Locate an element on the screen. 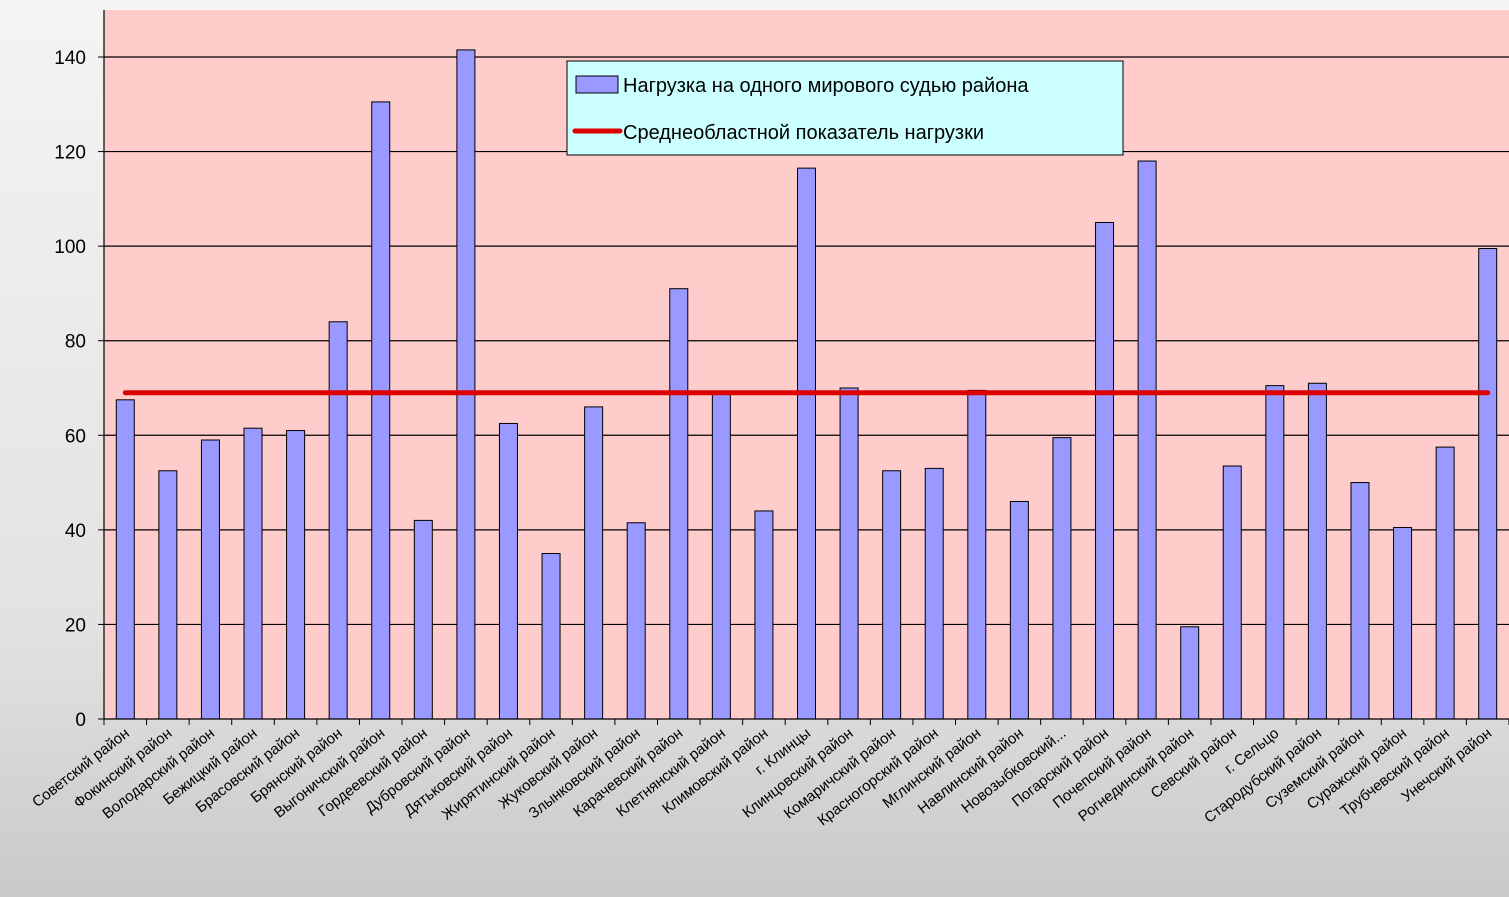  y-tick-label: 40 is located at coordinates (75, 531).